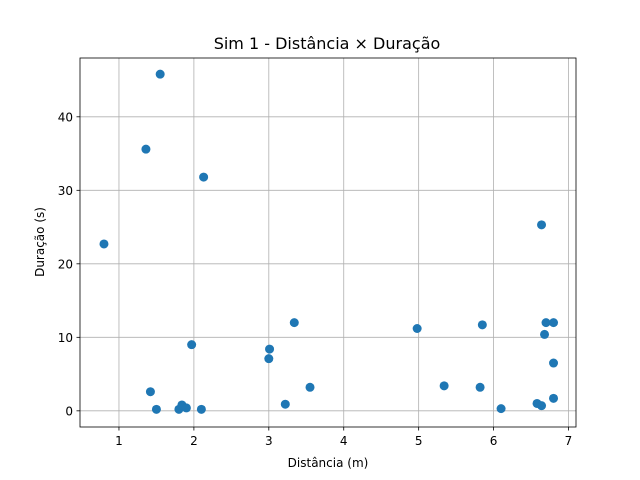 Image resolution: width=640 pixels, height=480 pixels. What do you see at coordinates (40, 242) in the screenshot?
I see `y-axis-label: Duração (s)` at bounding box center [40, 242].